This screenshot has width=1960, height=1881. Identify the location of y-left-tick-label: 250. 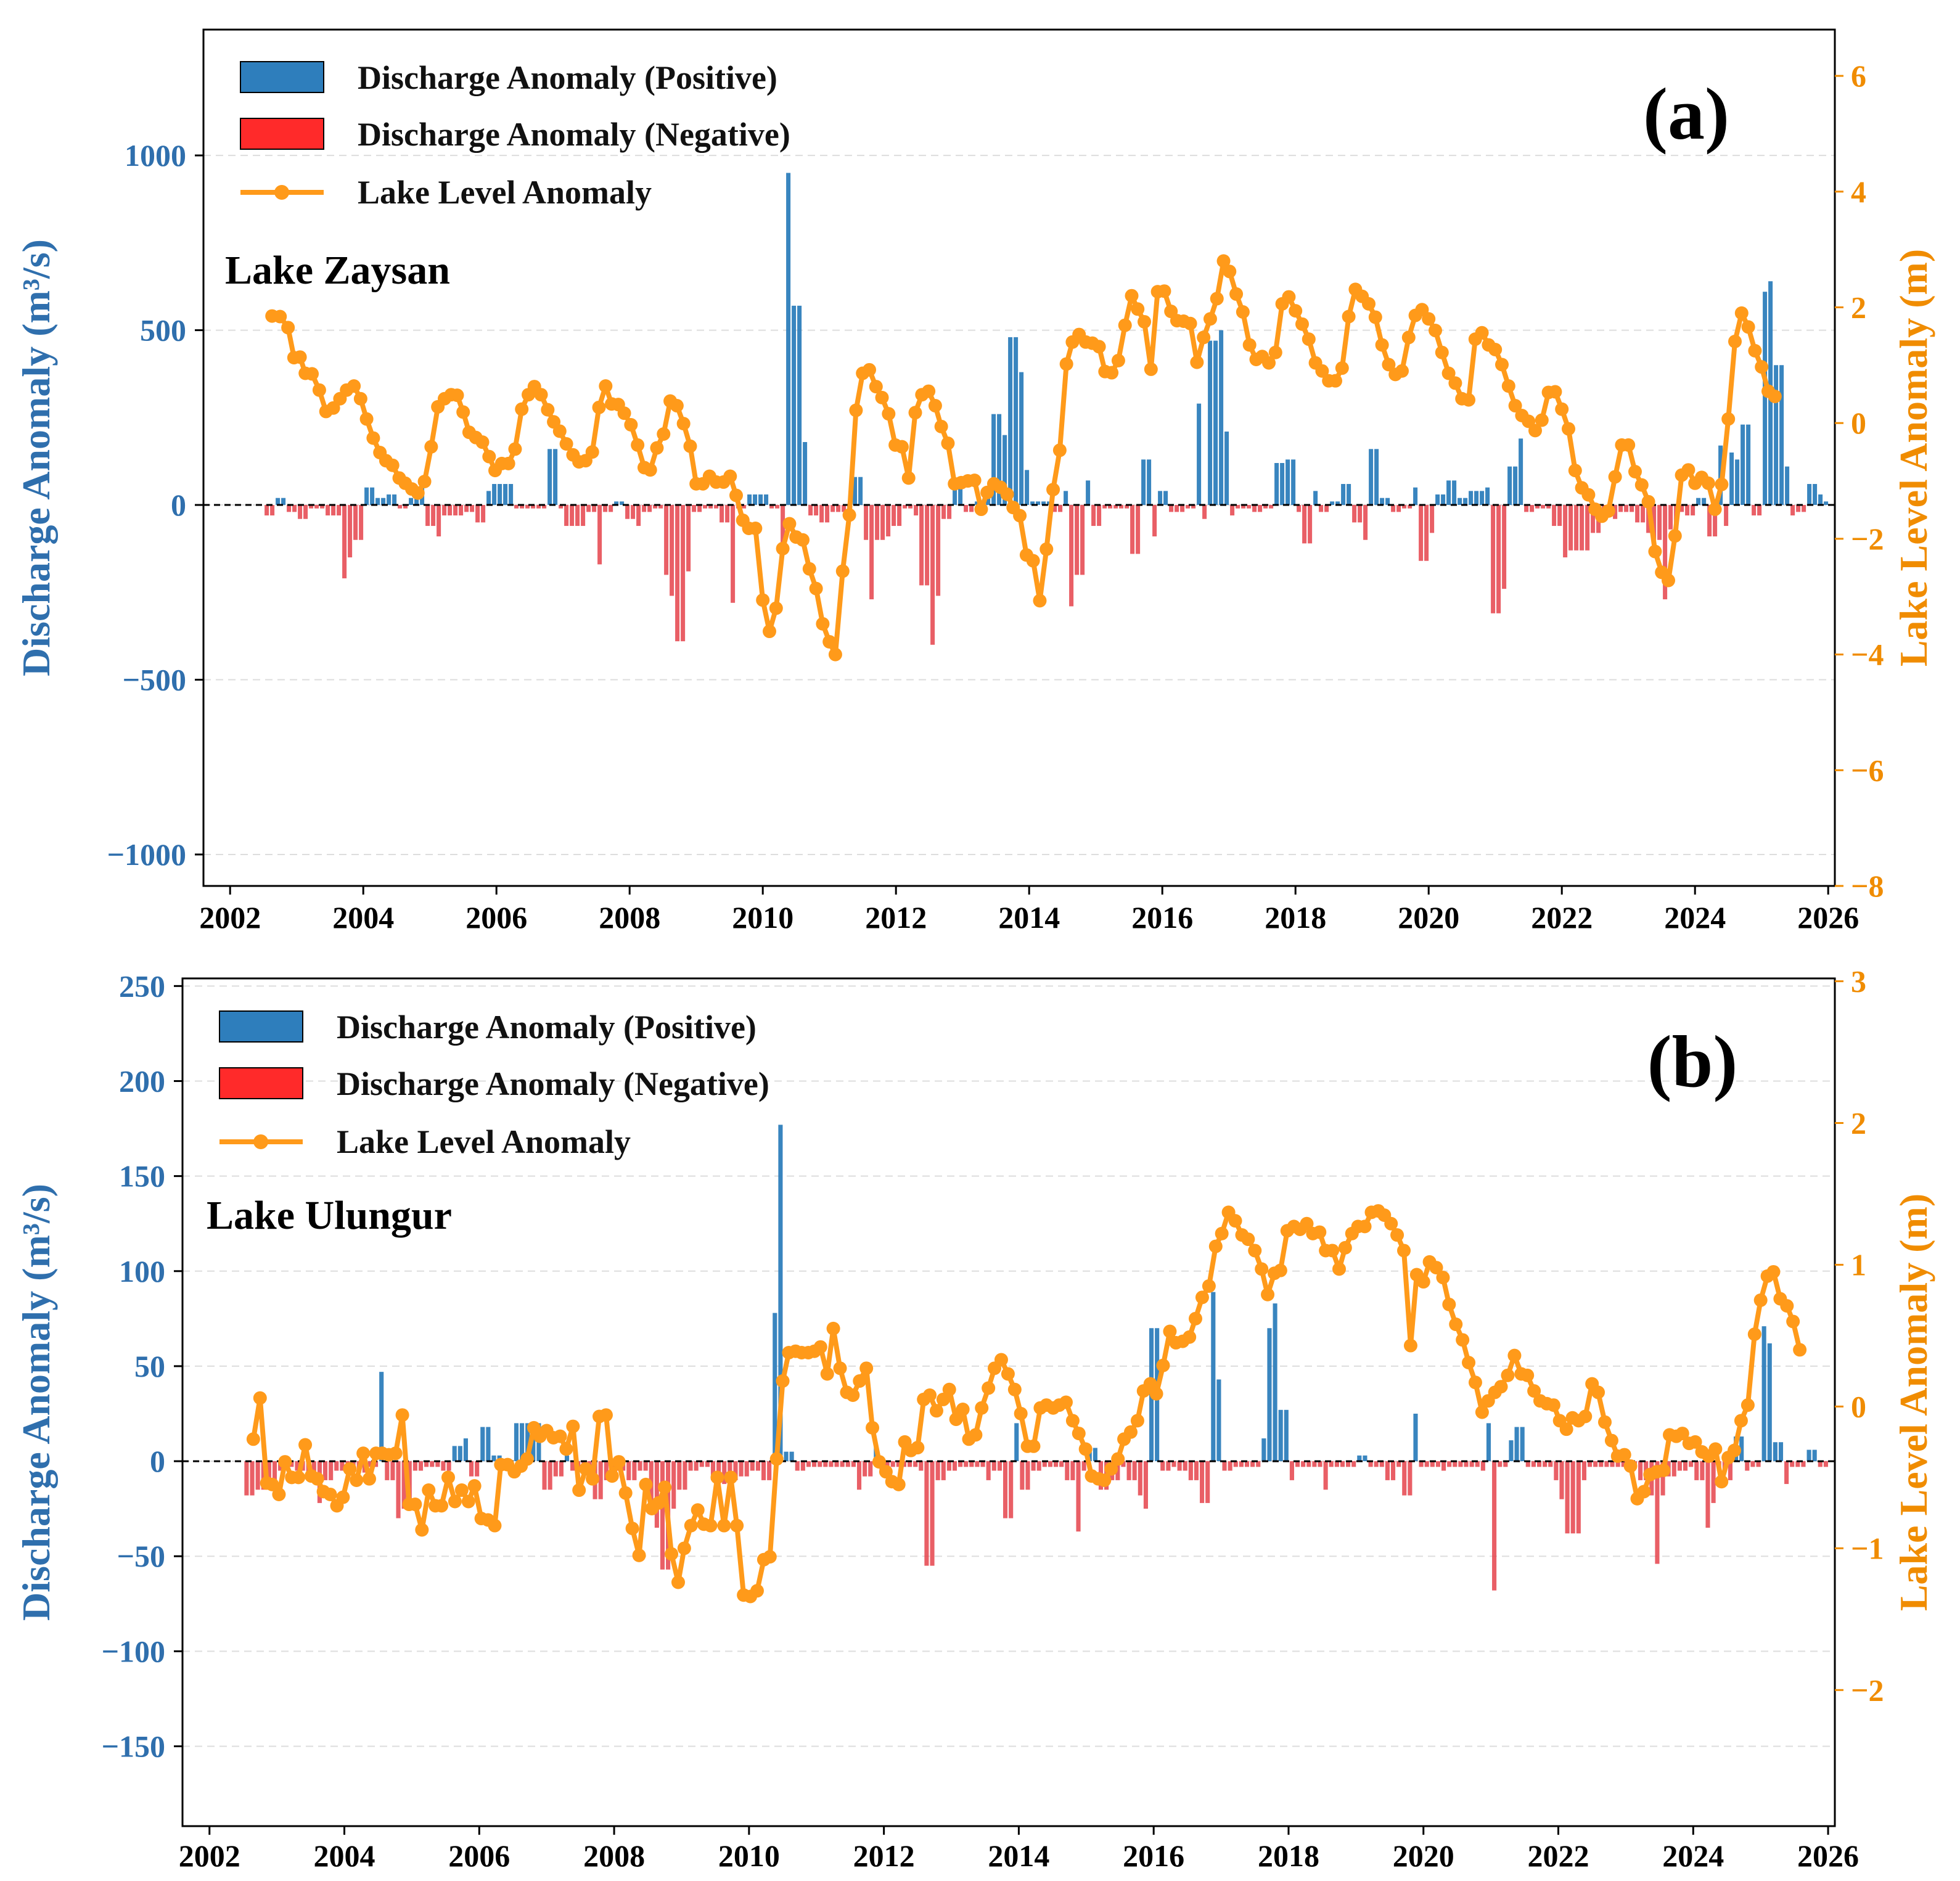
(142, 986).